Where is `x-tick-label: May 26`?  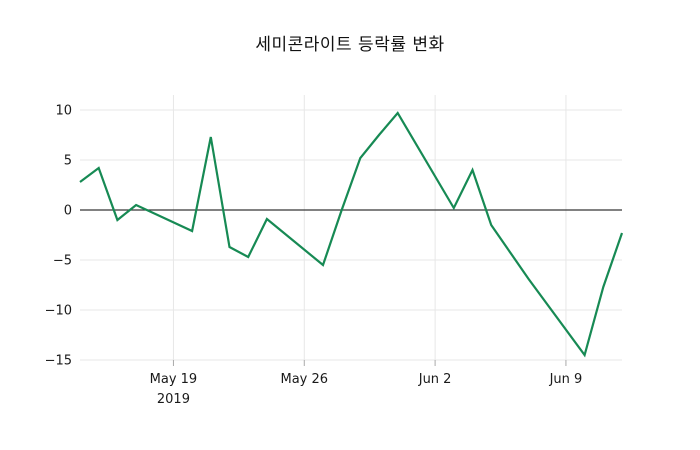 x-tick-label: May 26 is located at coordinates (304, 379).